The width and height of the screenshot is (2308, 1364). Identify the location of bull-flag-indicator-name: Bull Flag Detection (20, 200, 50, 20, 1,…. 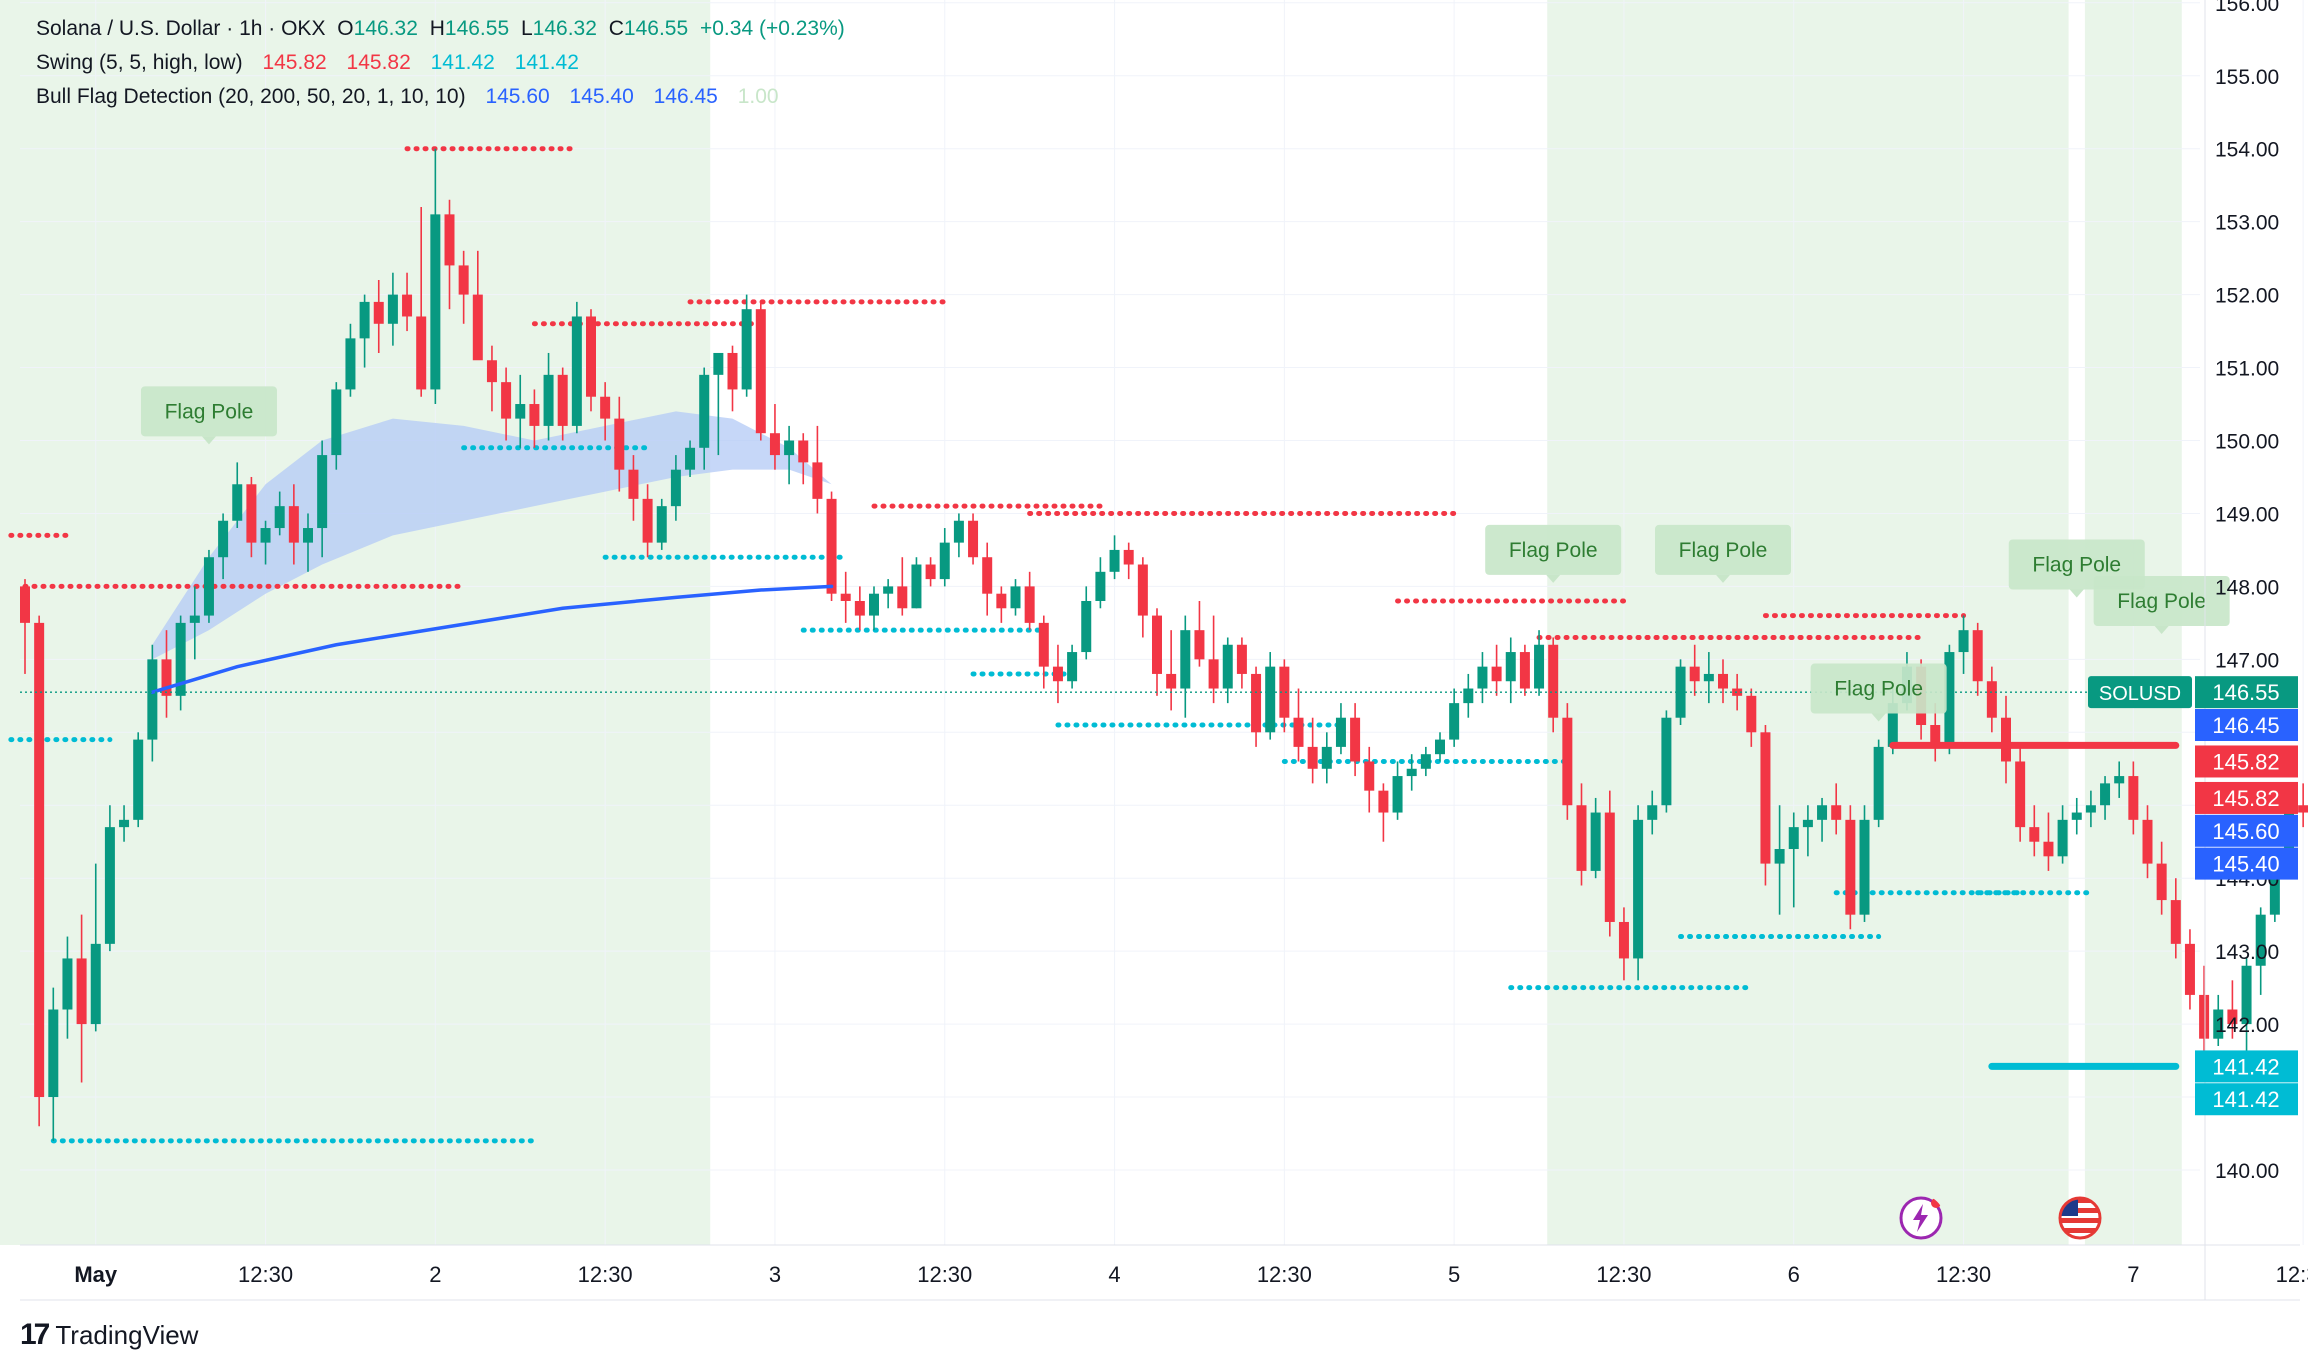
(251, 96).